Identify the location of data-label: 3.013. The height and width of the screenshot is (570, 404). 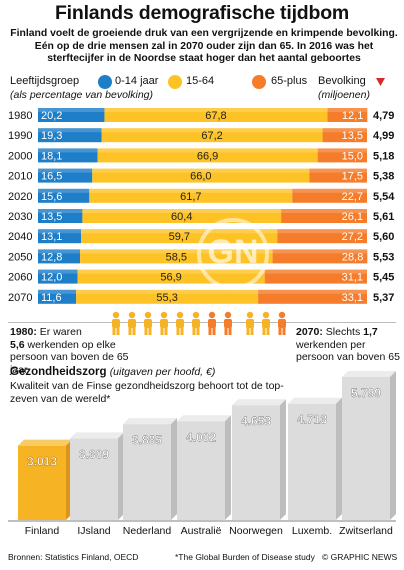
(42, 462).